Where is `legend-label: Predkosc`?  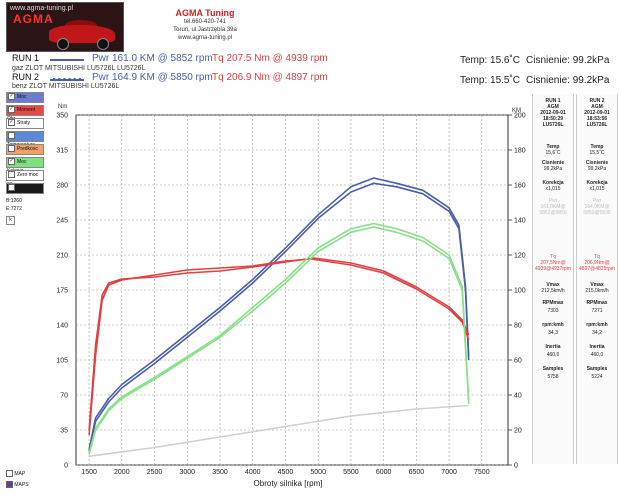
legend-label: Predkosc is located at coordinates (27, 149).